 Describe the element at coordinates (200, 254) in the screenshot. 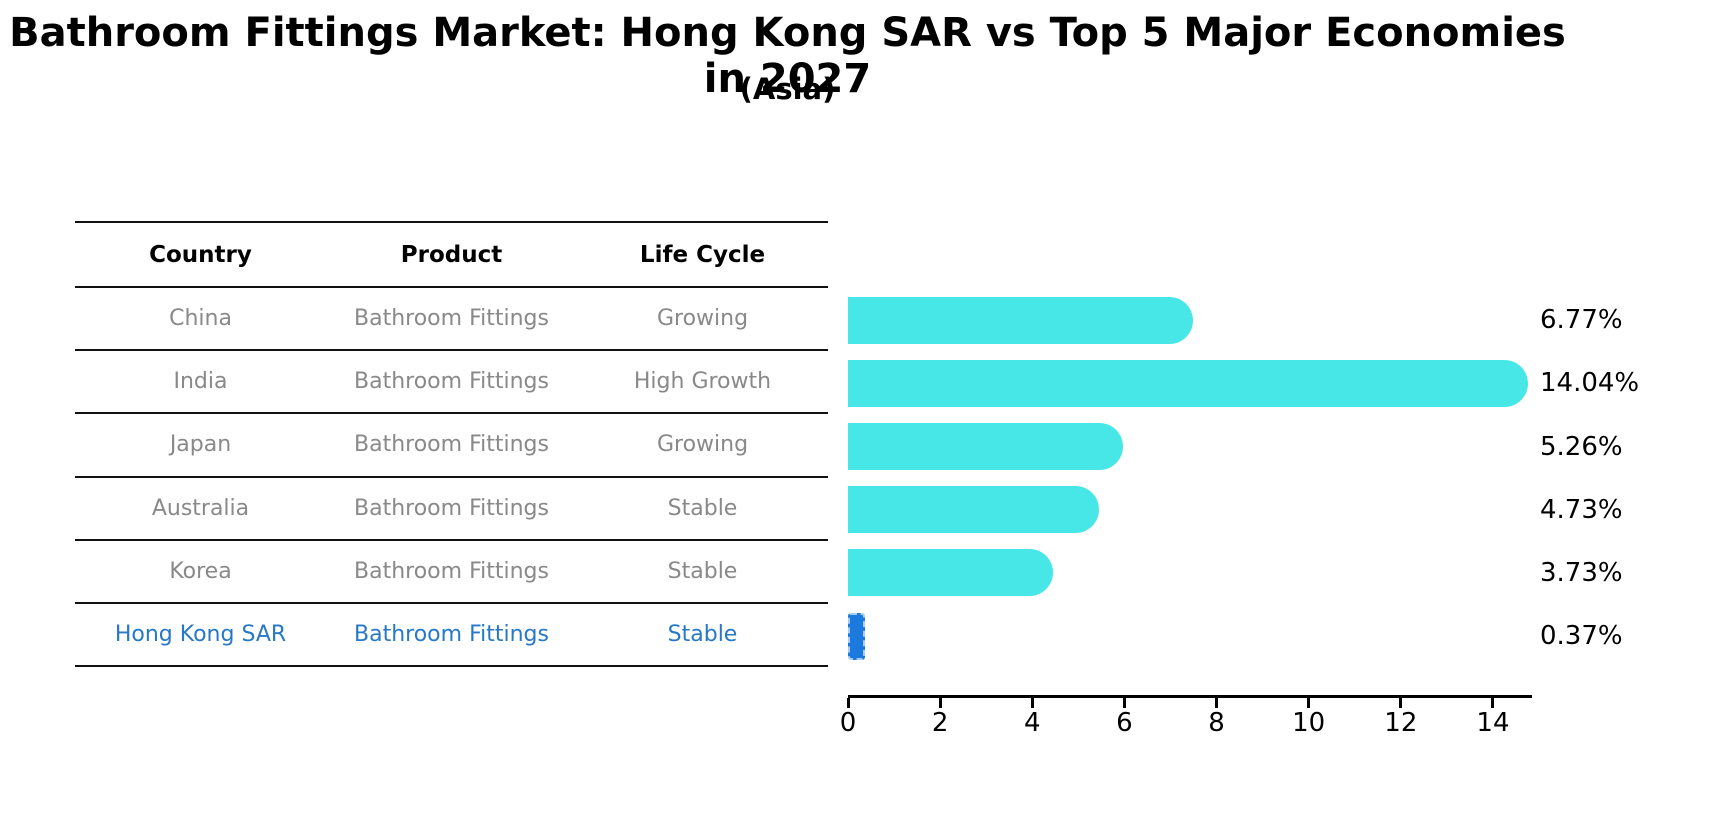

I see `column-header-country: Country` at that location.